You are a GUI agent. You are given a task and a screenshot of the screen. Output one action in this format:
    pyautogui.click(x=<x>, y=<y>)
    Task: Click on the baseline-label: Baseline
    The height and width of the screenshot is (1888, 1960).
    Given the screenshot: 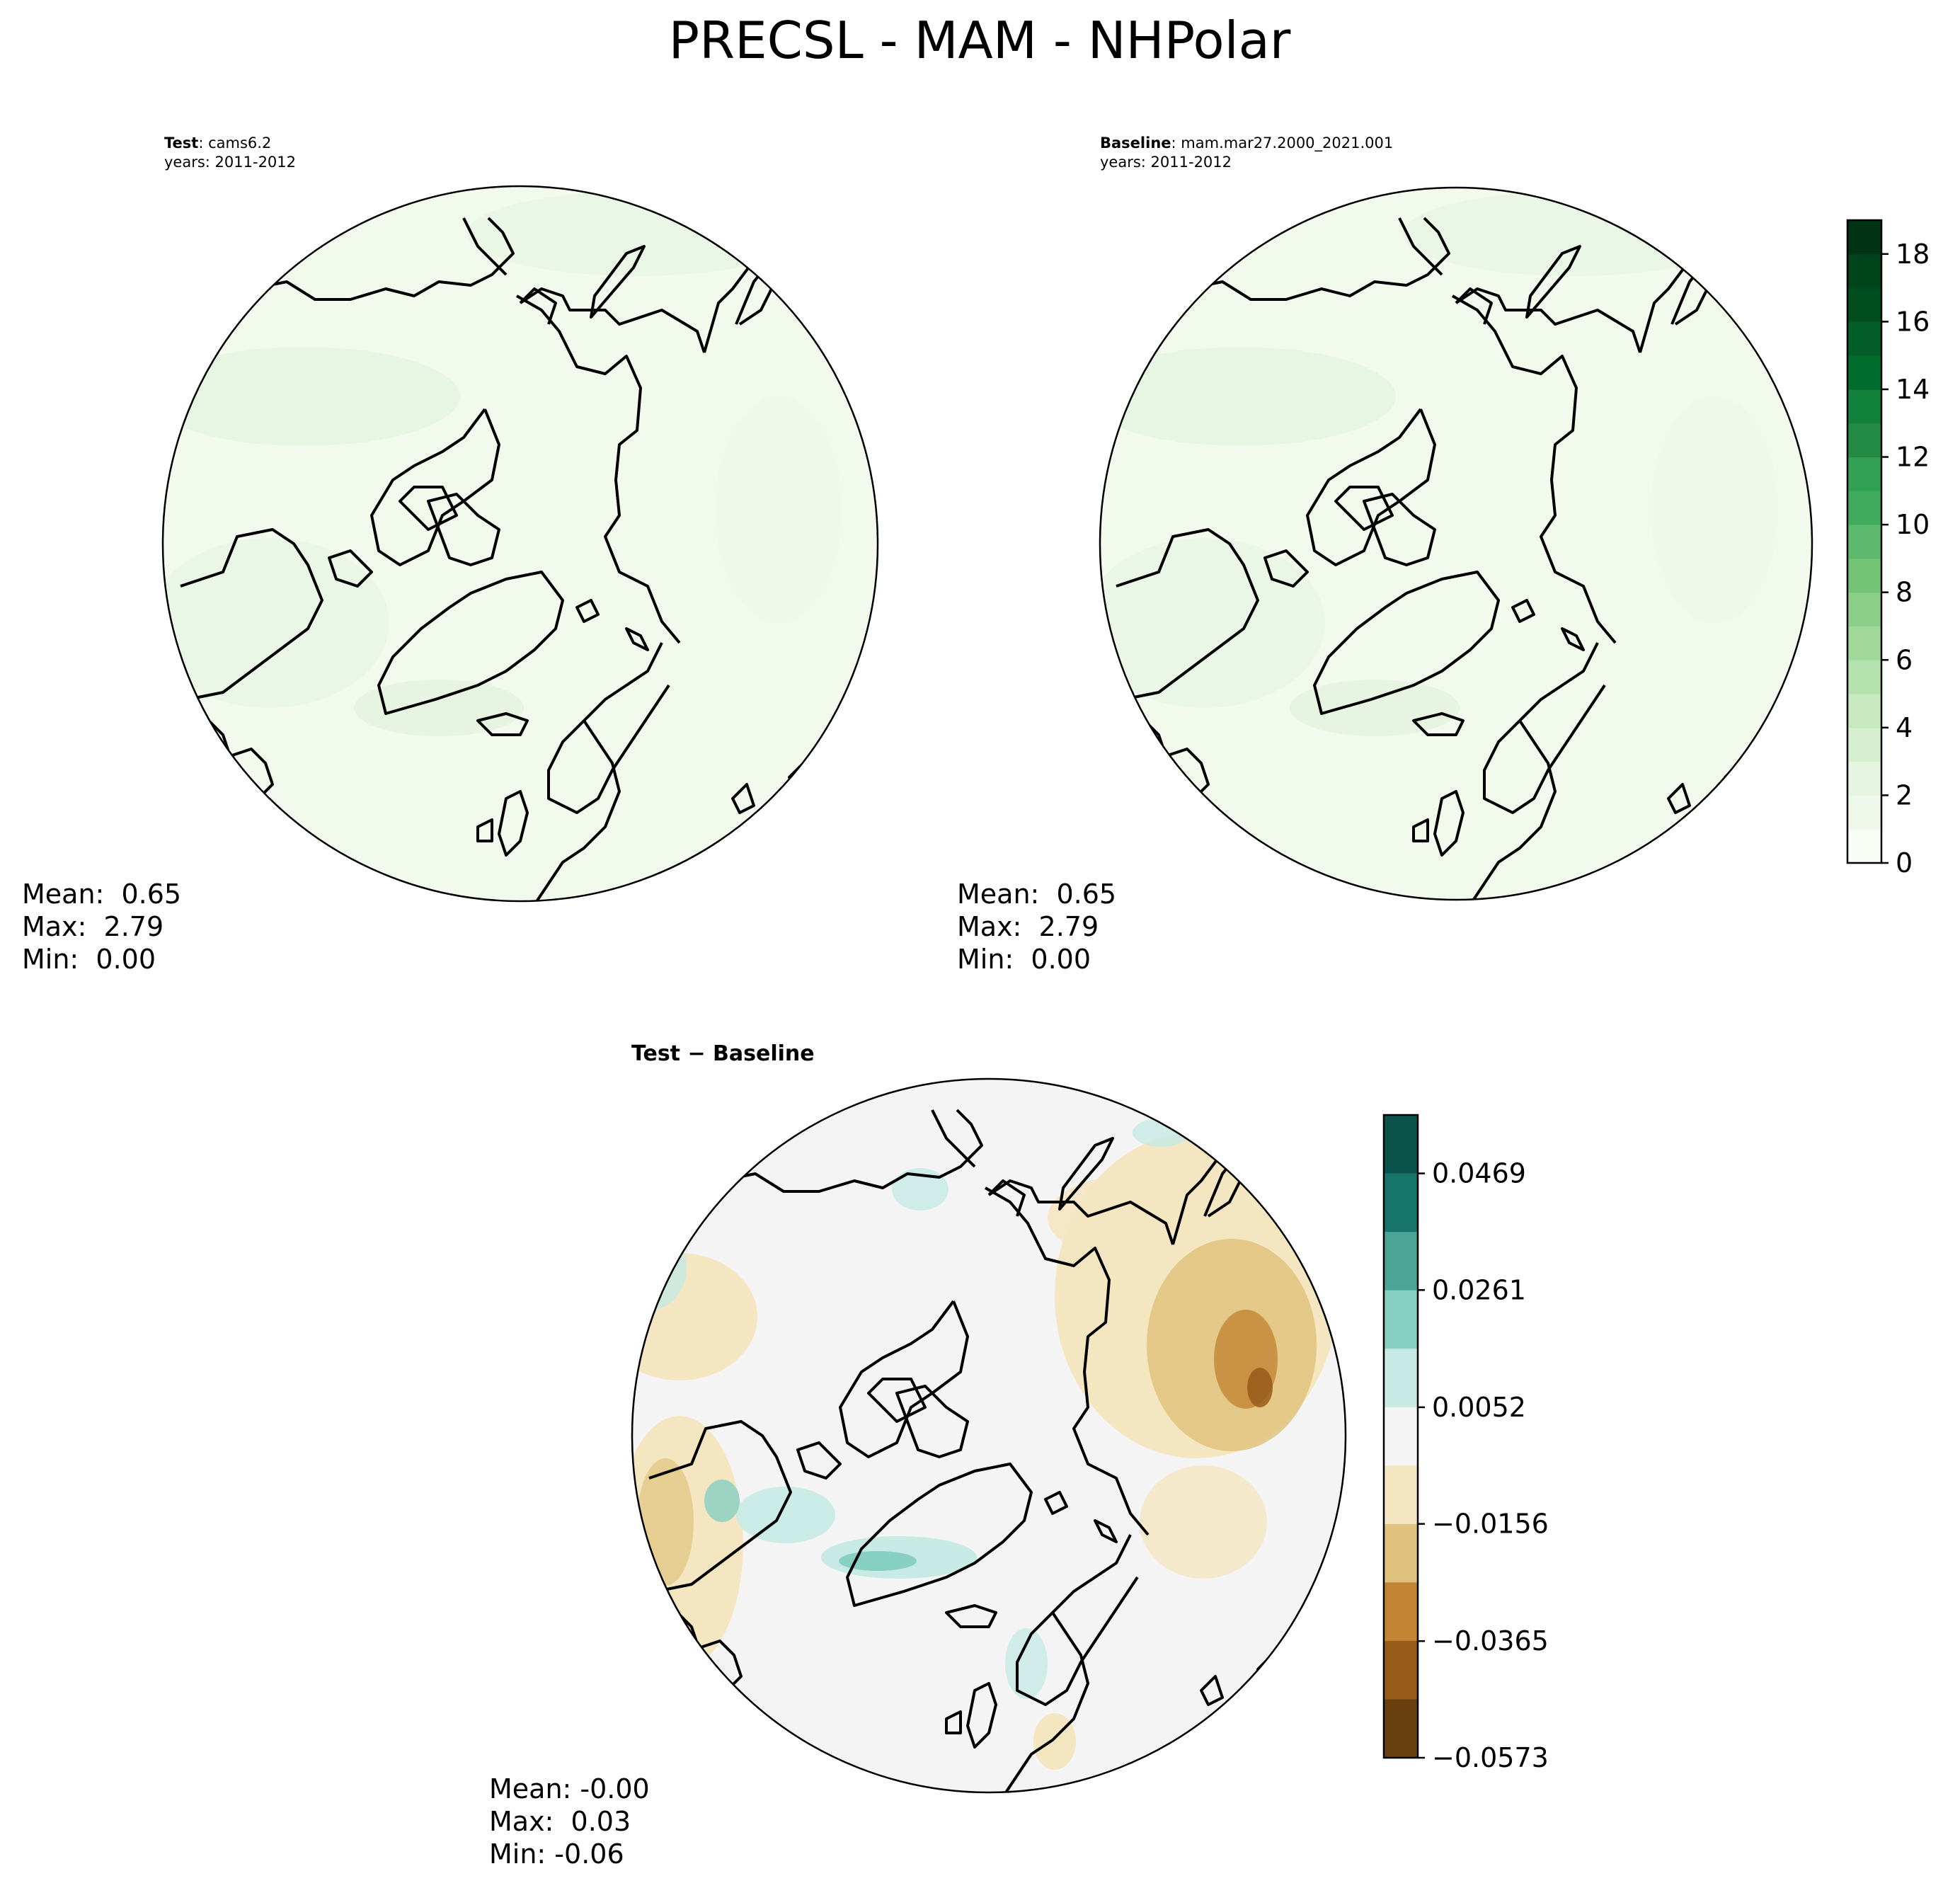 What is the action you would take?
    pyautogui.click(x=1135, y=143)
    